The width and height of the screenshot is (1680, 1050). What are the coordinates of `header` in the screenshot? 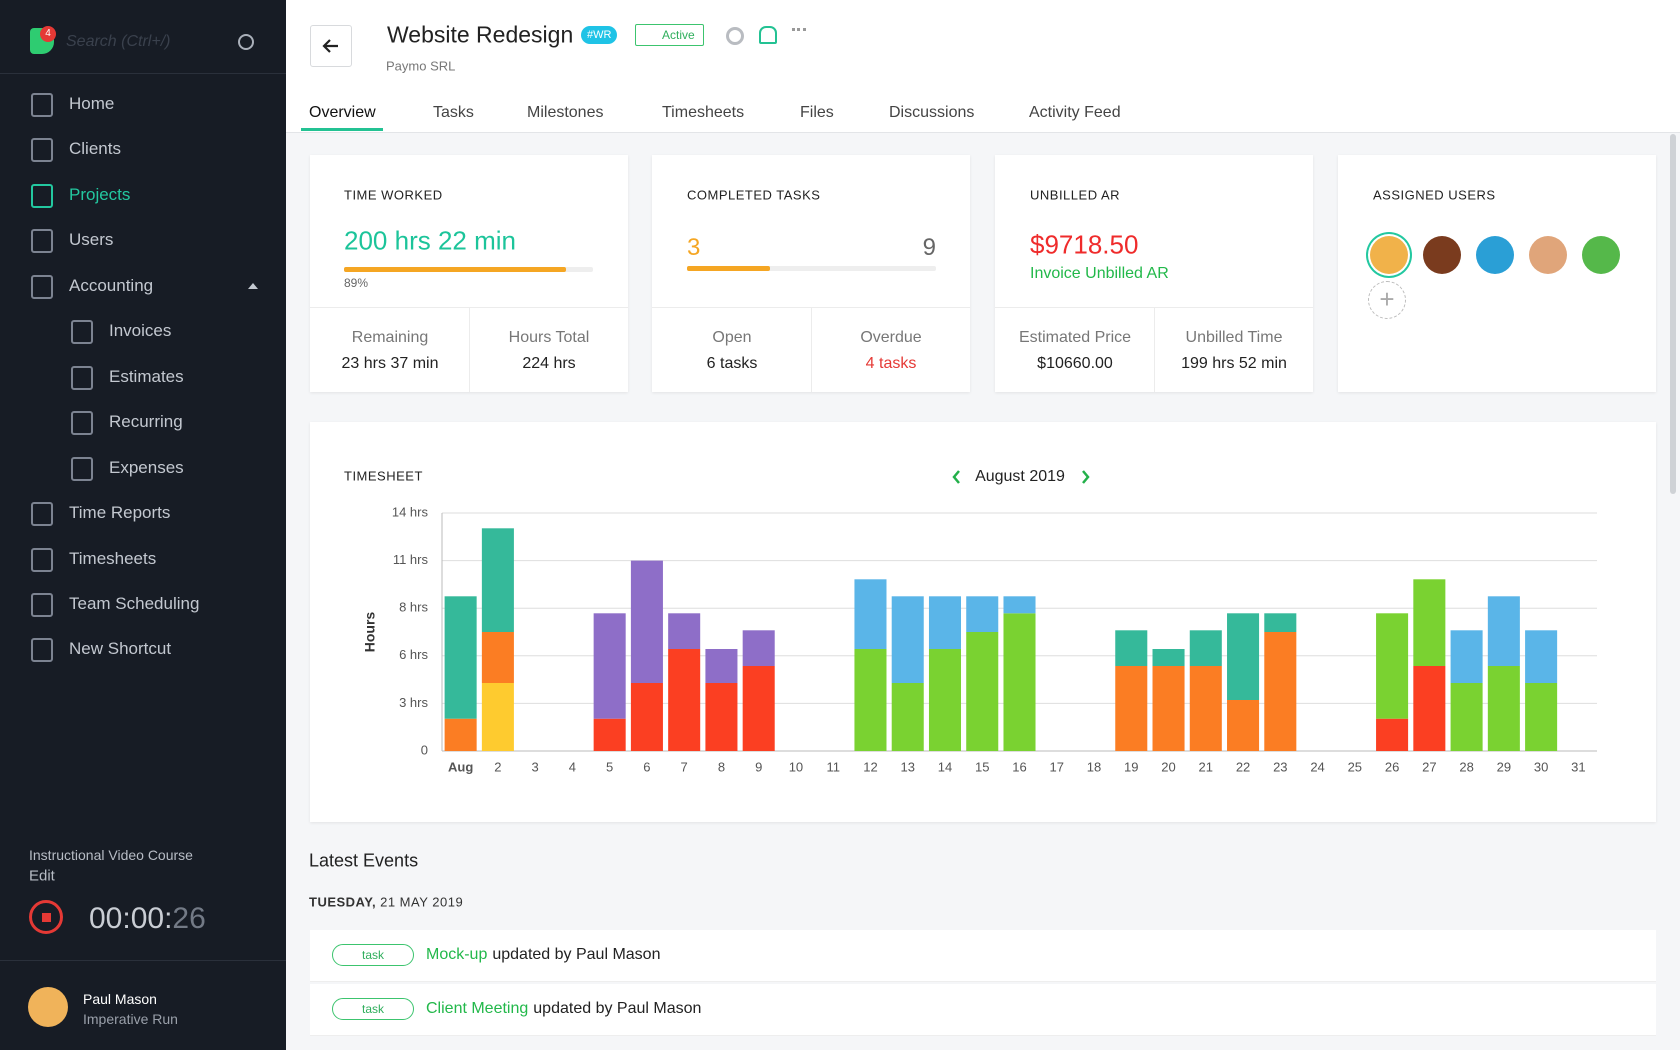 It's located at (983, 66).